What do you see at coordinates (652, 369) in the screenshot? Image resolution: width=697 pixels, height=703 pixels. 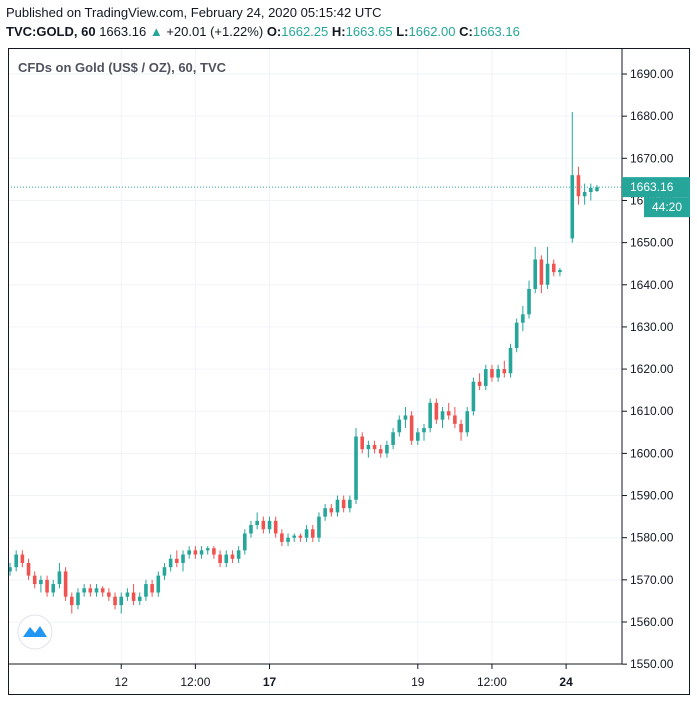 I see `y-tick-label: 1620.00` at bounding box center [652, 369].